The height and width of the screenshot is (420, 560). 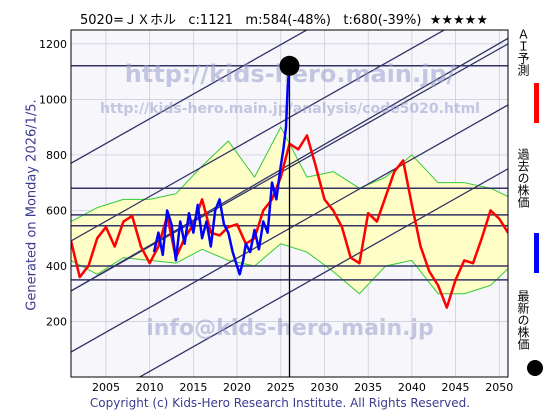 What do you see at coordinates (56, 321) in the screenshot?
I see `y-tick-label-0: 200` at bounding box center [56, 321].